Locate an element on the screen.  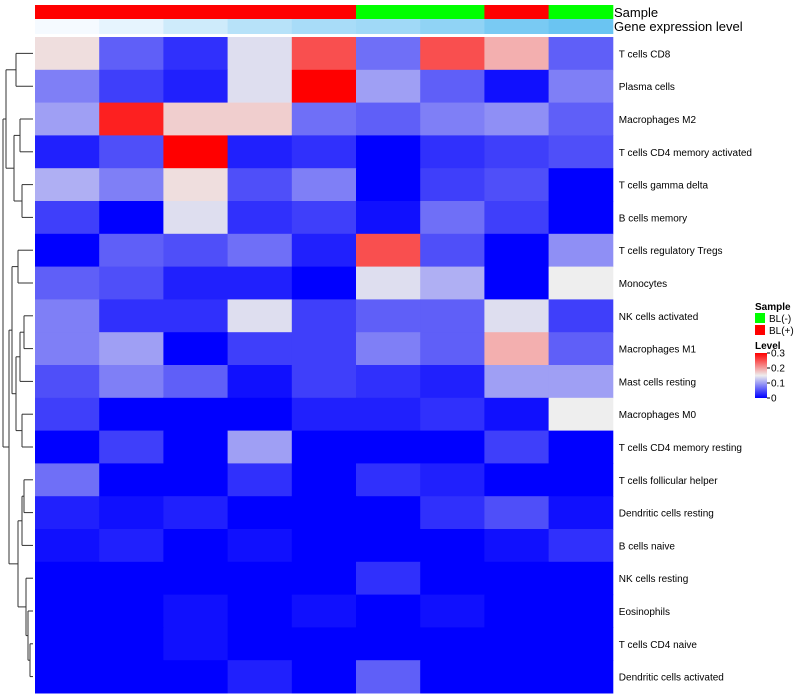
legend-swatch-bl-neg is located at coordinates (760, 318).